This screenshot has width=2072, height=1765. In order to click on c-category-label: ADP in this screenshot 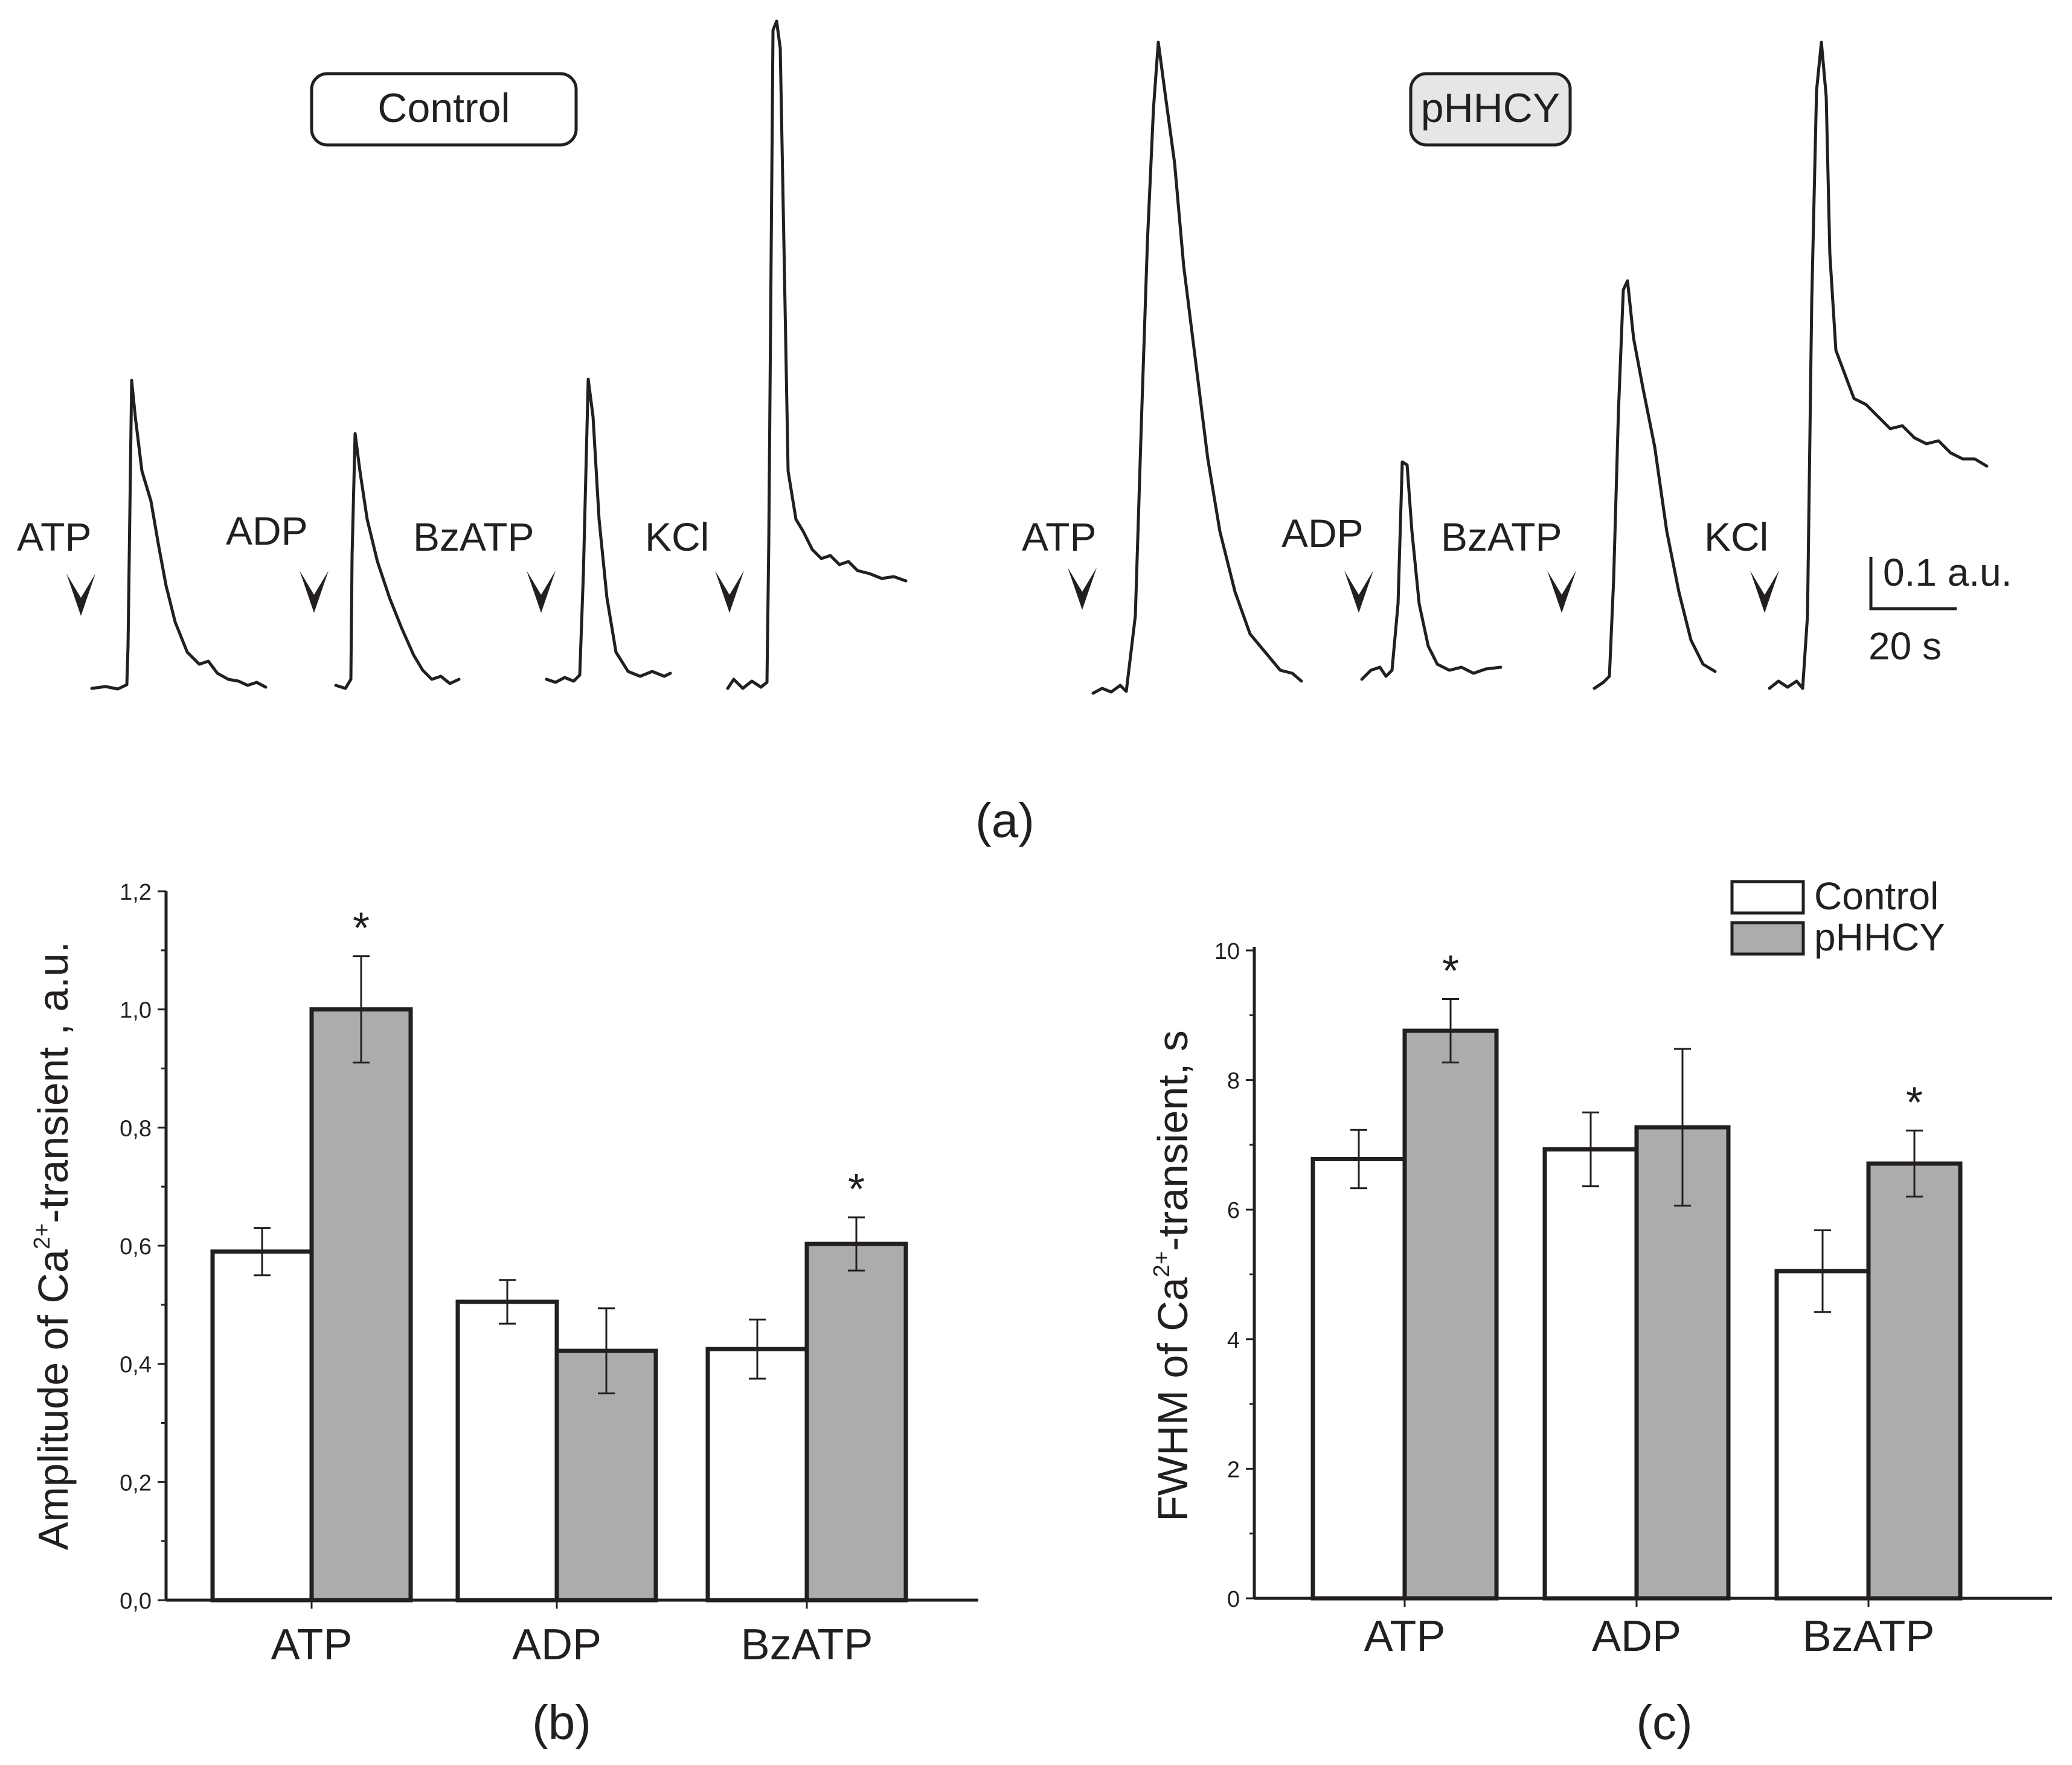, I will do `click(1636, 1637)`.